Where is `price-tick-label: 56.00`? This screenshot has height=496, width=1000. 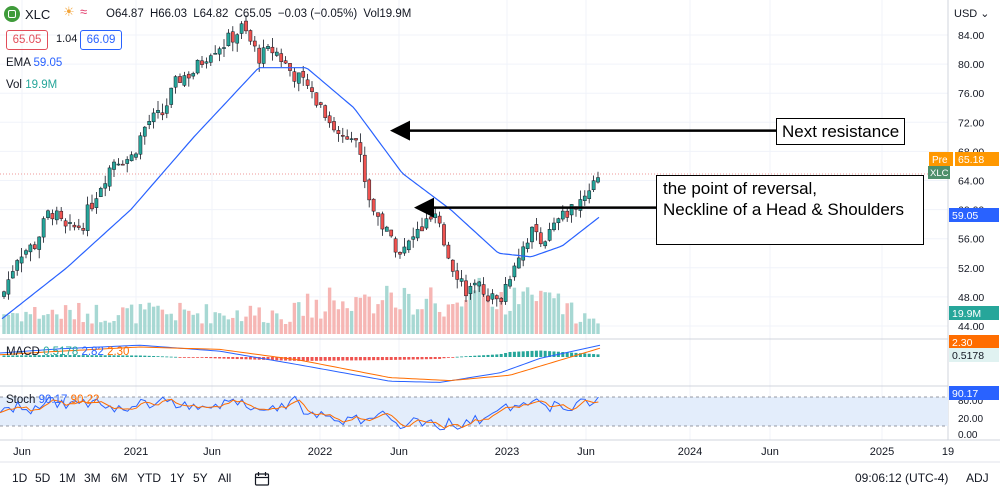
price-tick-label: 56.00 is located at coordinates (971, 240).